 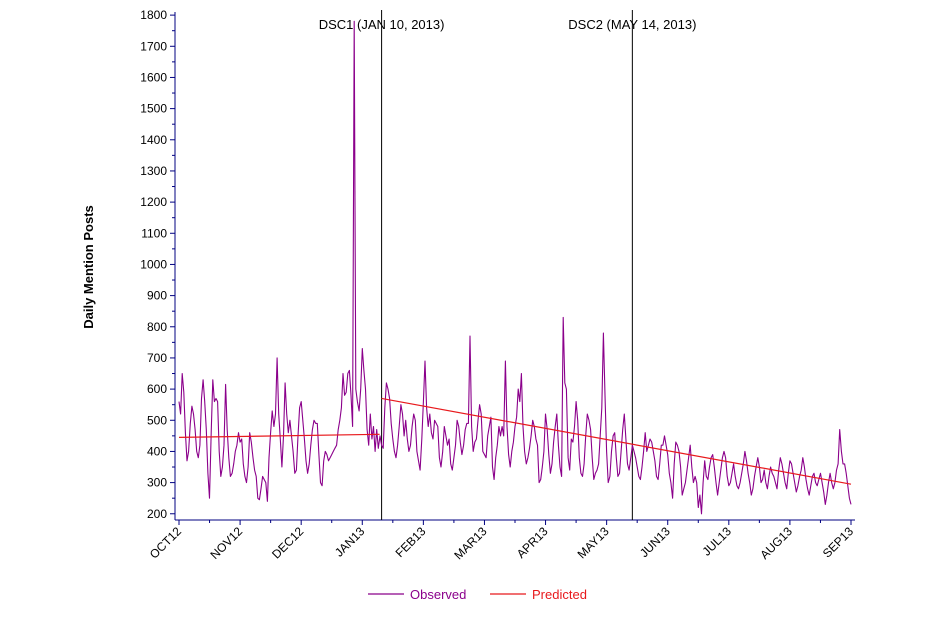 I want to click on y-tick-label: 1300, so click(x=153, y=171).